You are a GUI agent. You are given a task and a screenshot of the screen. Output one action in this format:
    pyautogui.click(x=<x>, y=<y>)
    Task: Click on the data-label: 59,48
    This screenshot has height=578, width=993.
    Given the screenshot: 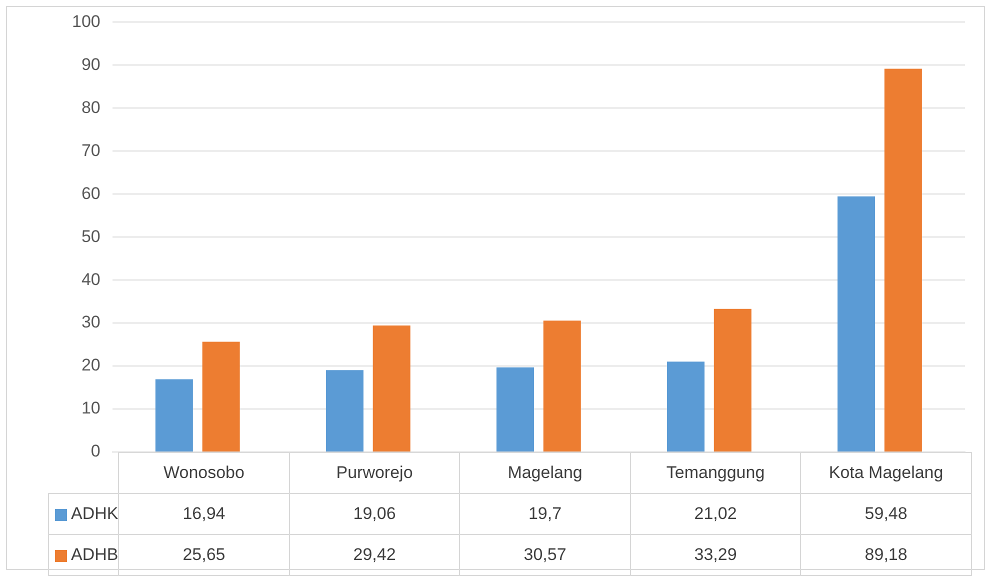 What is the action you would take?
    pyautogui.click(x=886, y=514)
    